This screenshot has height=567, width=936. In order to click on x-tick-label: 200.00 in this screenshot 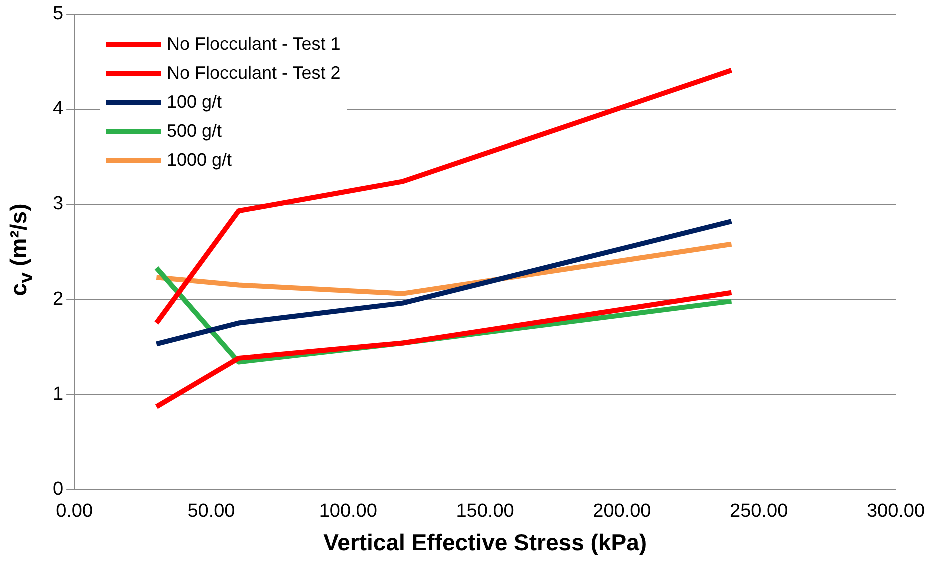, I will do `click(622, 511)`.